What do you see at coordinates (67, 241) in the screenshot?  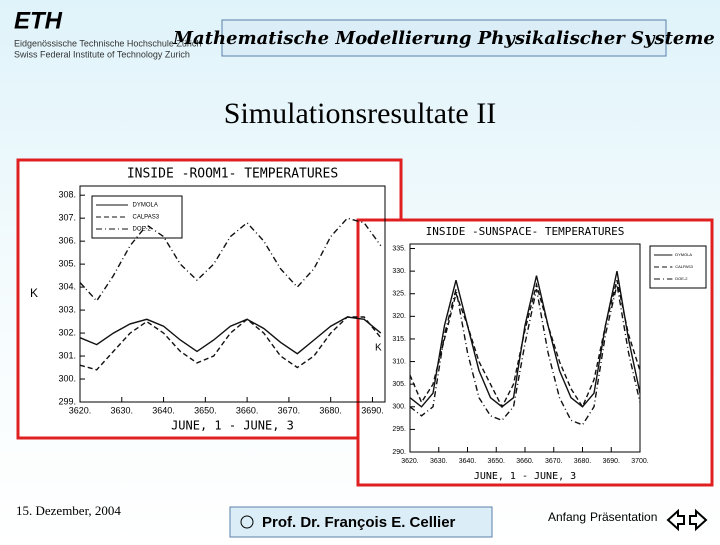 I see `y-tick-label: 306.` at bounding box center [67, 241].